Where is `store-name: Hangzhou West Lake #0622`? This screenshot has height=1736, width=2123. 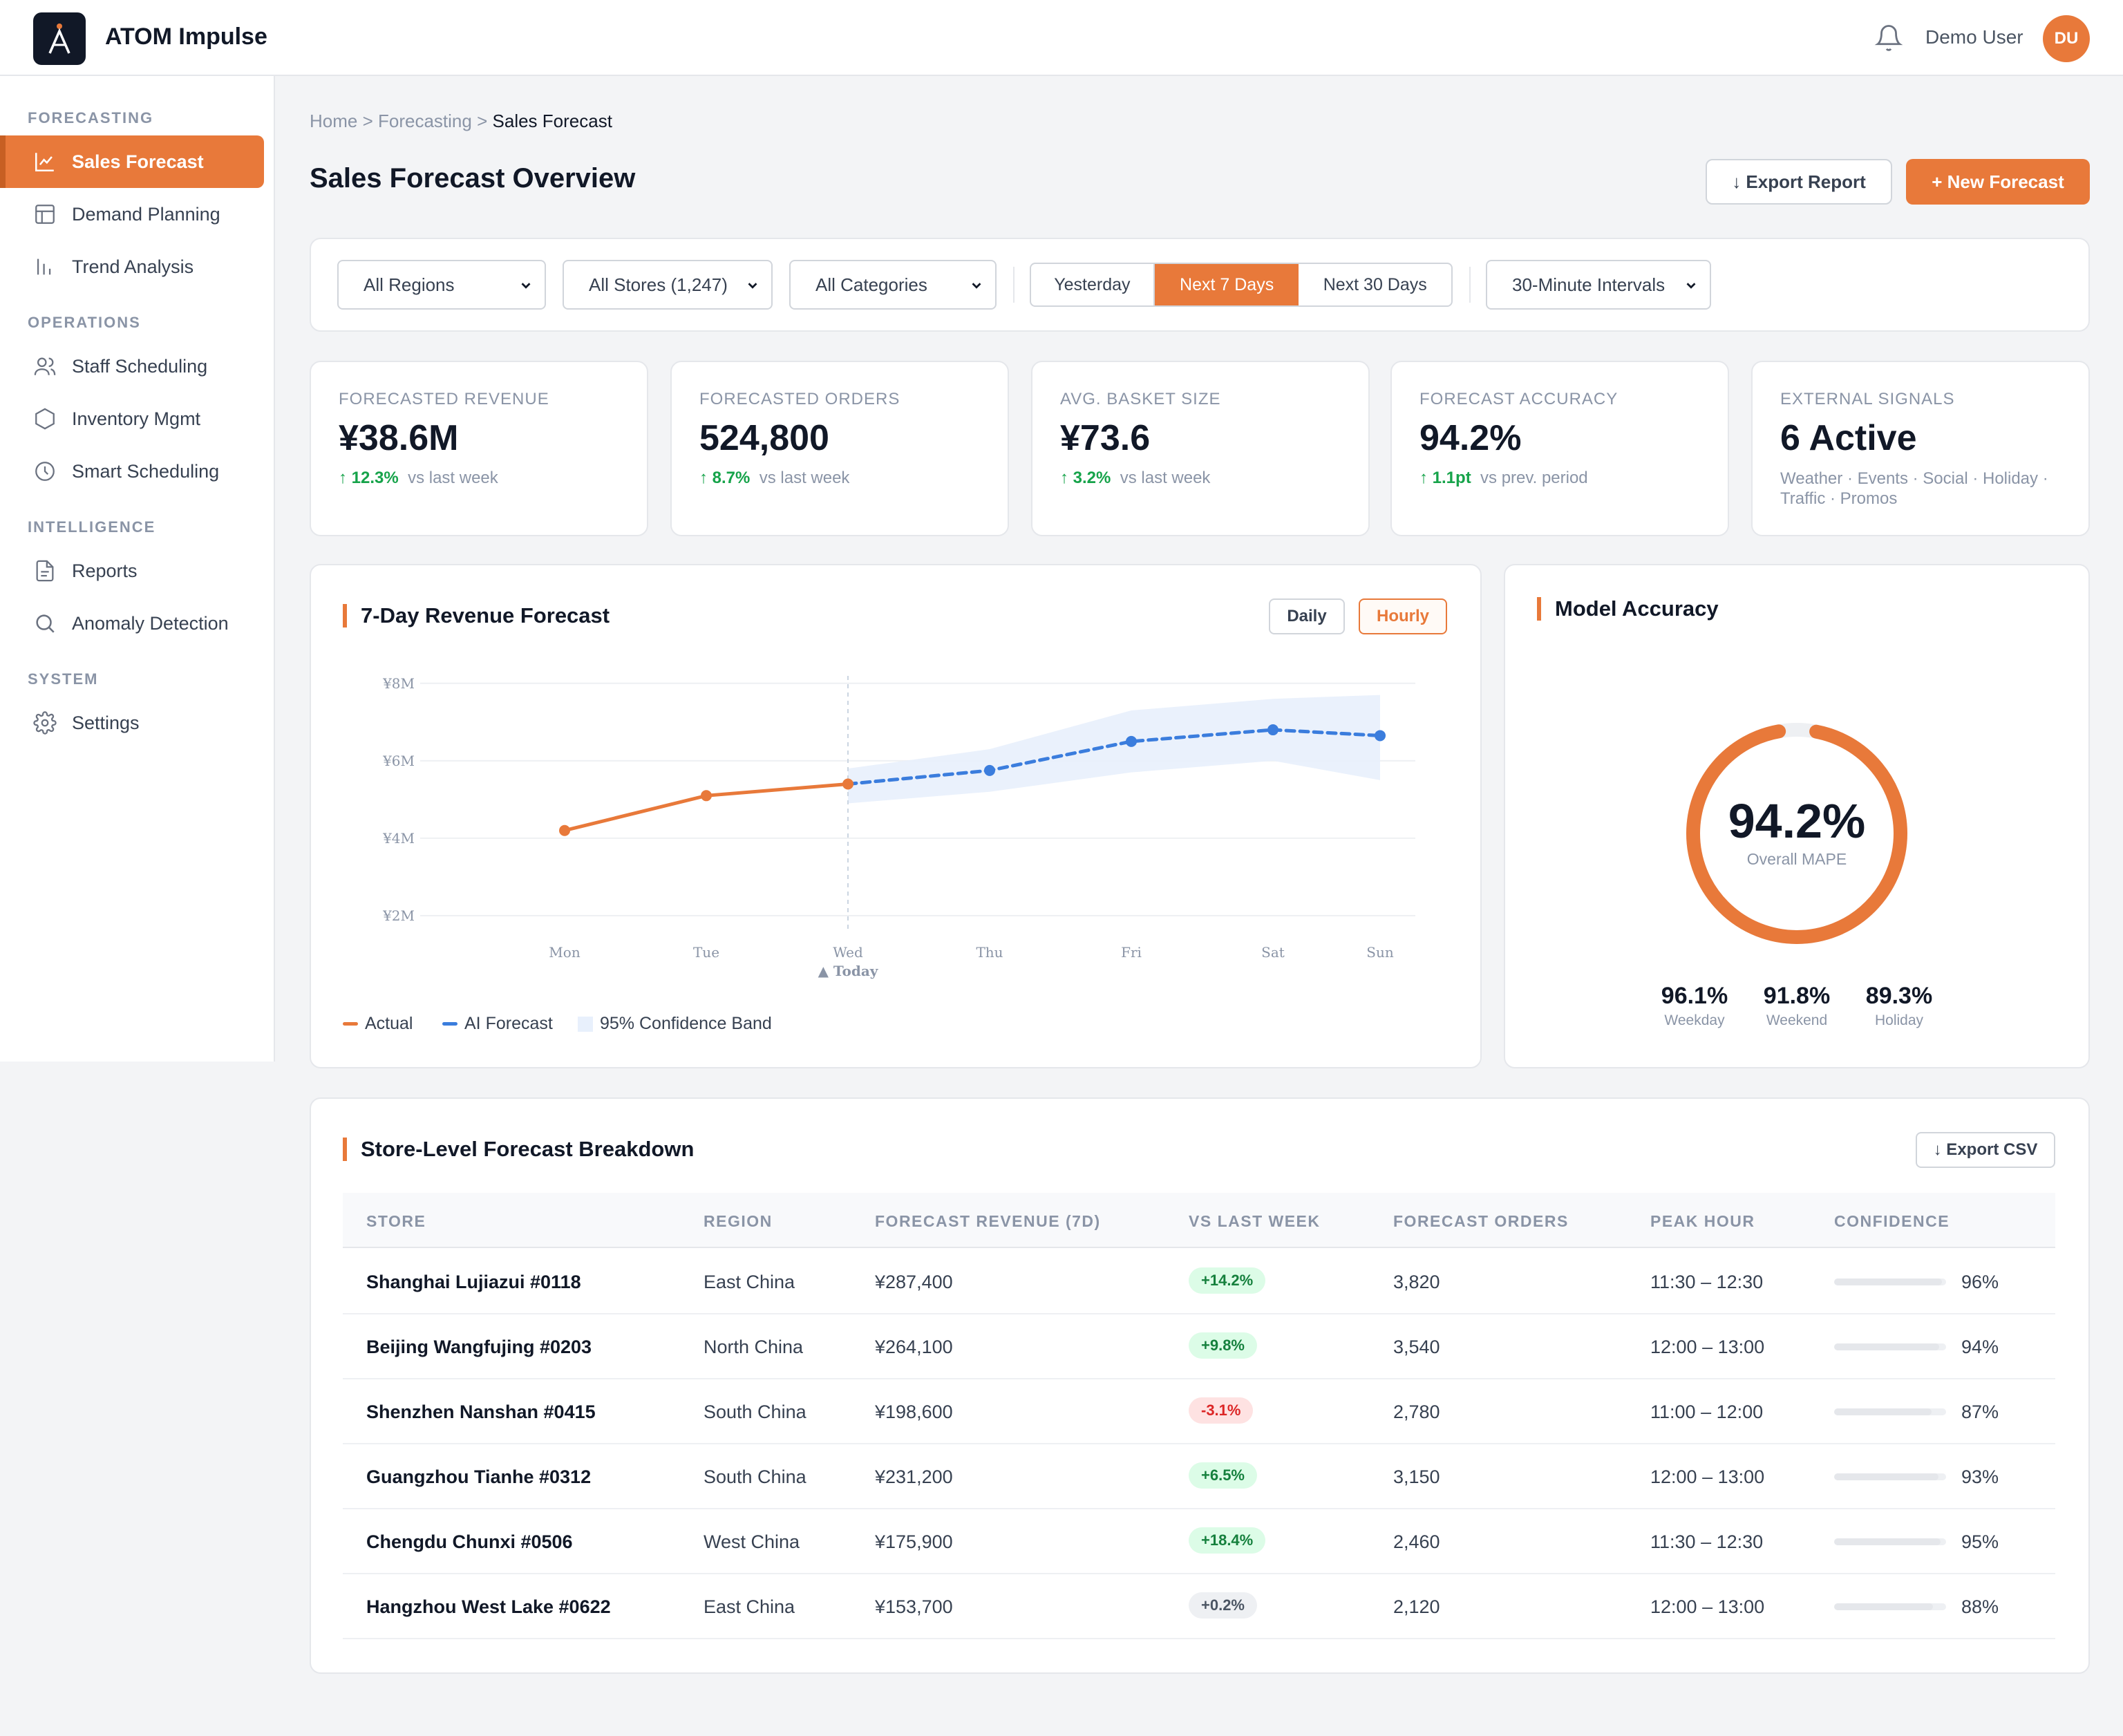 store-name: Hangzhou West Lake #0622 is located at coordinates (488, 1606).